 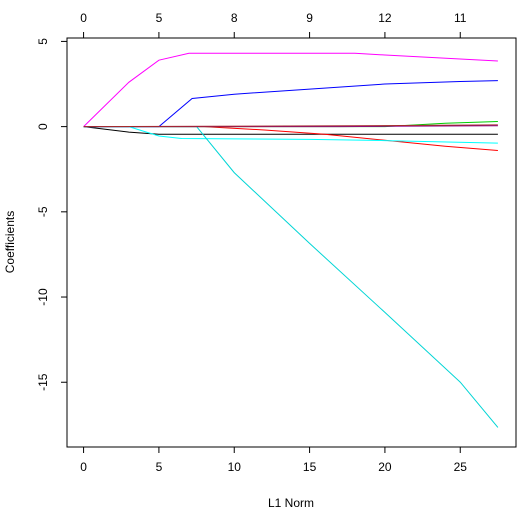 I want to click on y-tick-label: 0, so click(x=43, y=126).